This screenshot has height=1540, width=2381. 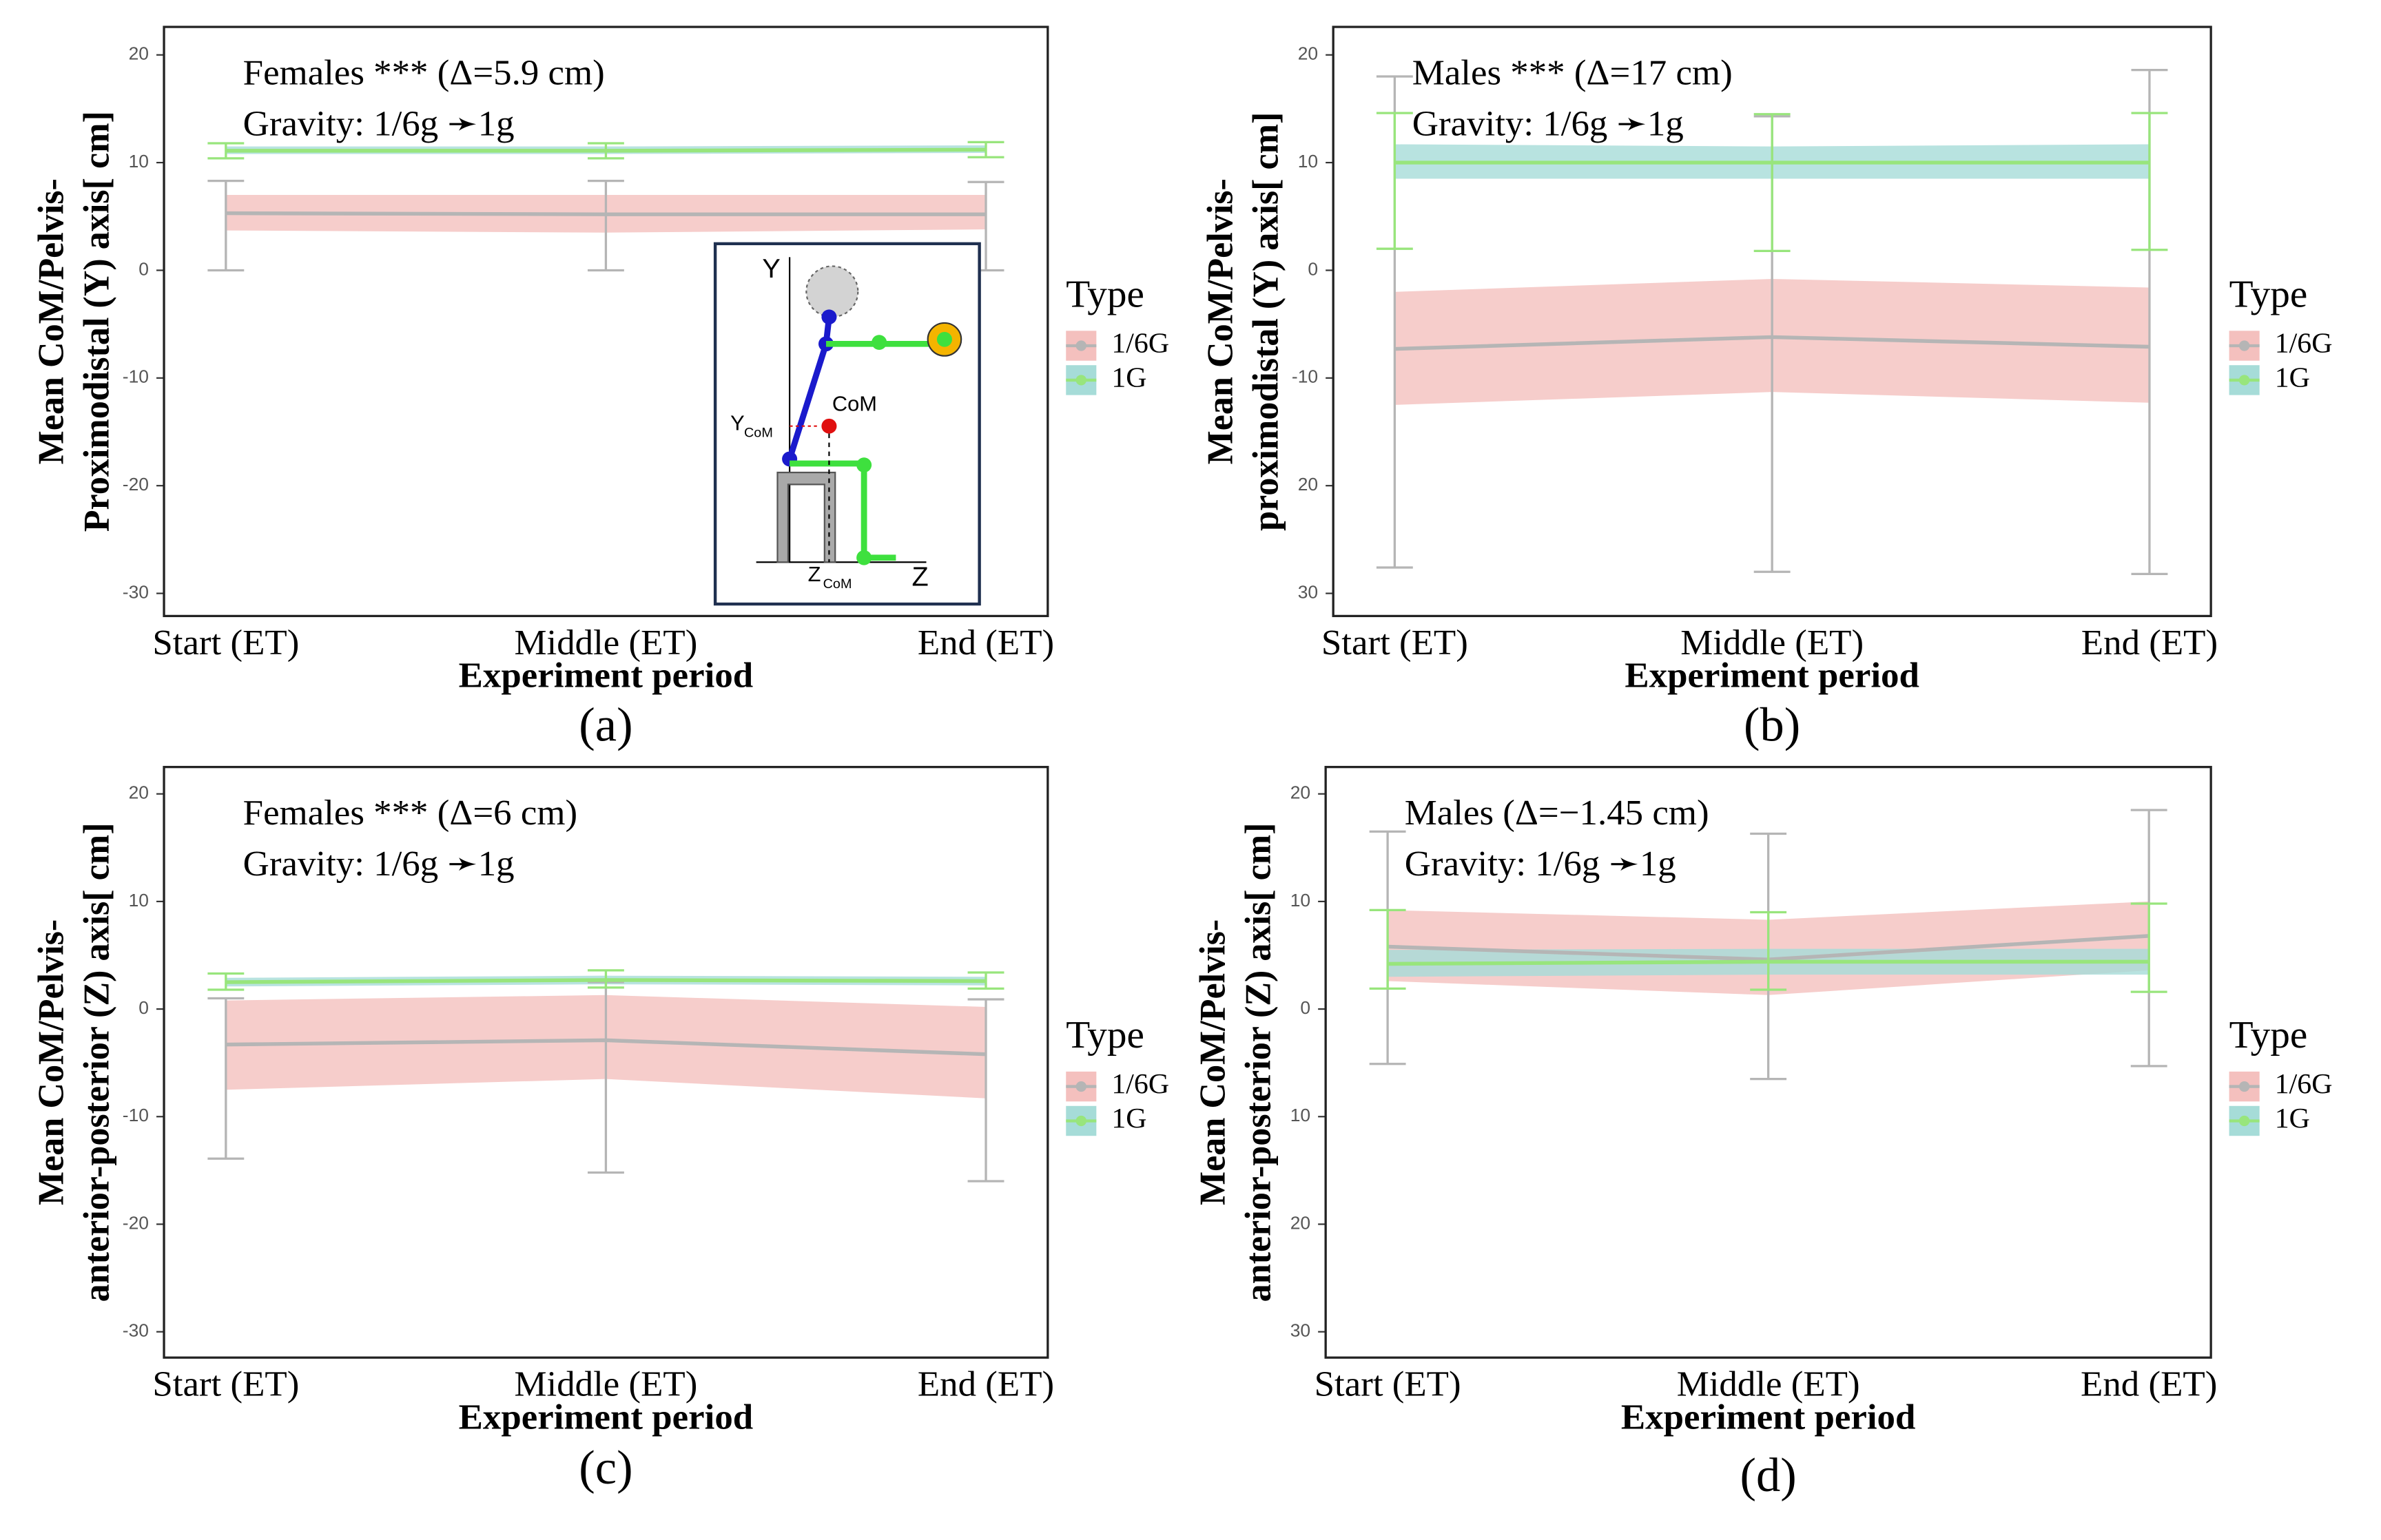 I want to click on elbow, so click(x=880, y=342).